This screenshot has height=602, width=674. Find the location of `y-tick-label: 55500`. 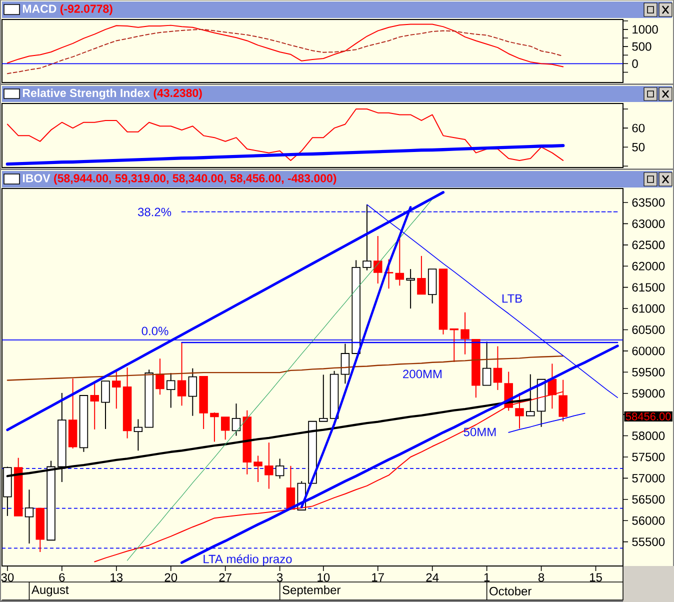

y-tick-label: 55500 is located at coordinates (648, 542).